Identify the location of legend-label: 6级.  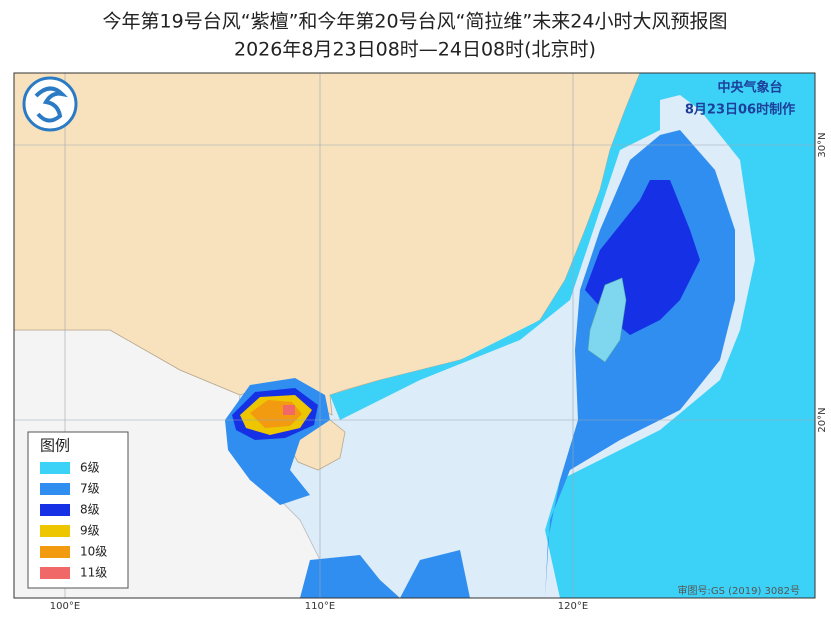
(90, 468).